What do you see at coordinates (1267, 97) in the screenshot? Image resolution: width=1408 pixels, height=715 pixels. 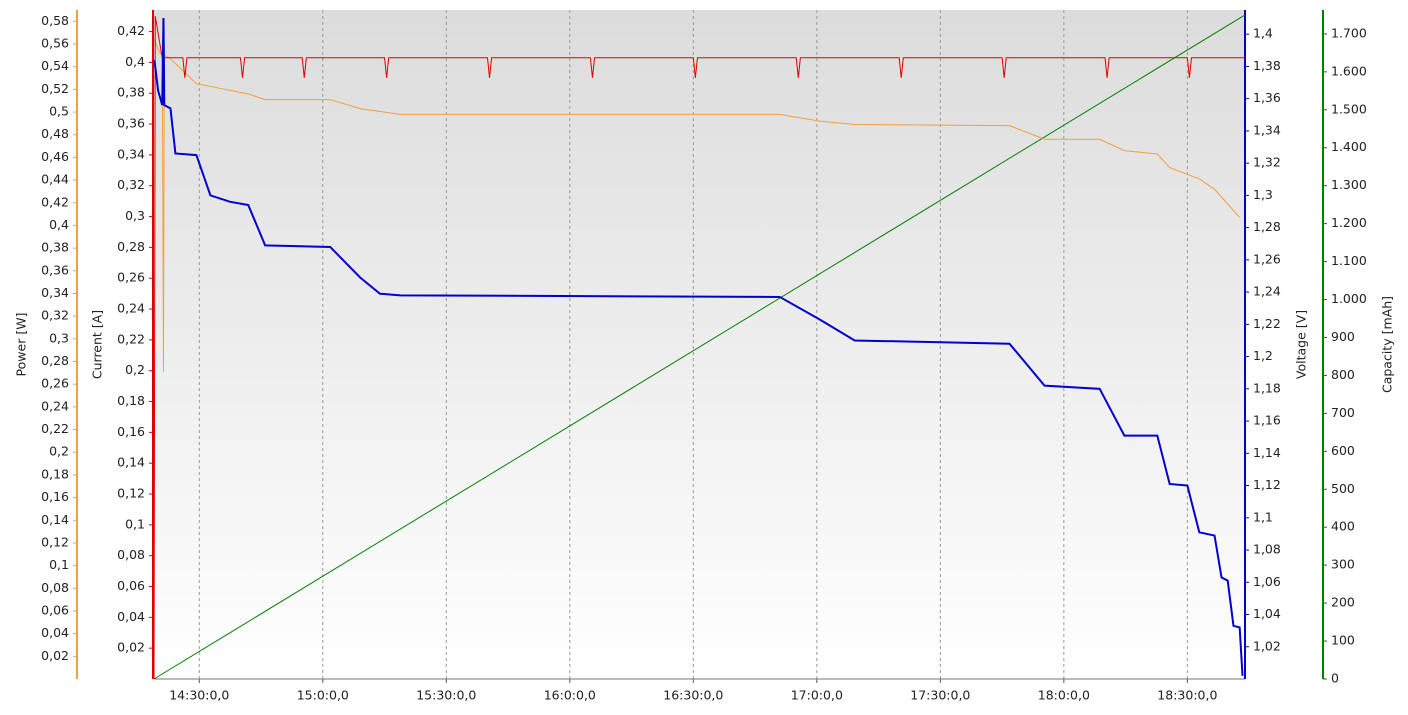 I see `y-tick-label: 1,36` at bounding box center [1267, 97].